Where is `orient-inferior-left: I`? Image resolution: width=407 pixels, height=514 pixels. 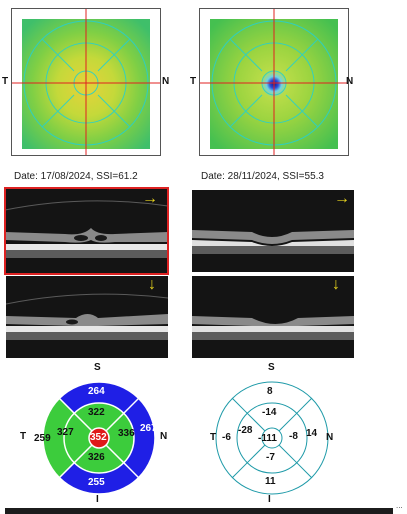 orient-inferior-left: I is located at coordinates (97, 499).